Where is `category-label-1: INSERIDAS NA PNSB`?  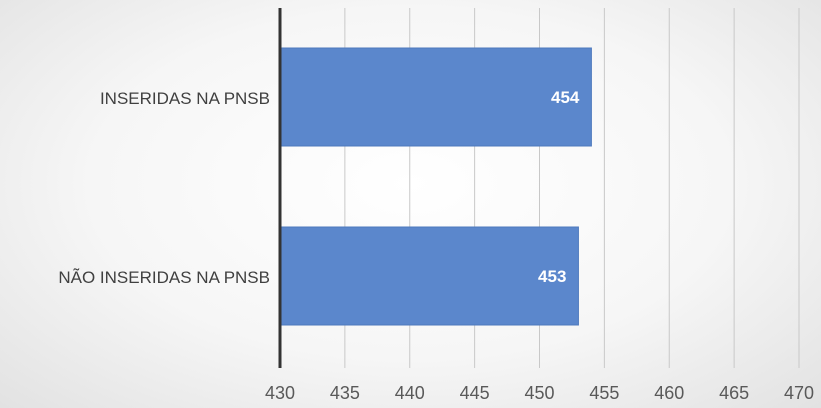
category-label-1: INSERIDAS NA PNSB is located at coordinates (185, 98).